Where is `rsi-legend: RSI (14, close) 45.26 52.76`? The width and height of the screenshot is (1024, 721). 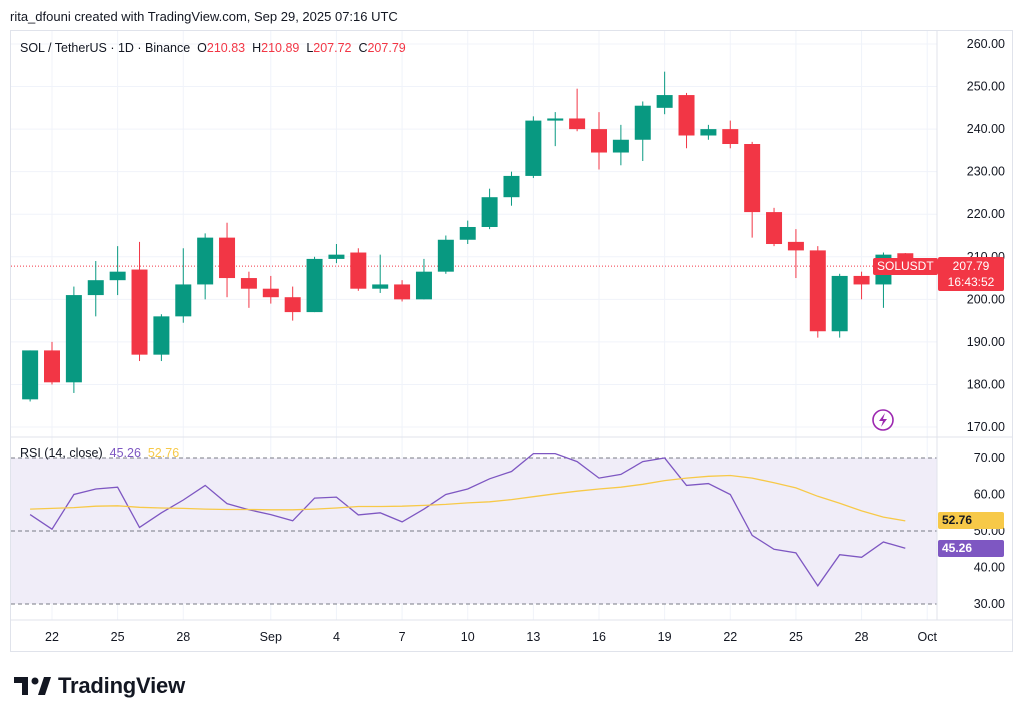 rsi-legend: RSI (14, close) 45.26 52.76 is located at coordinates (99, 453).